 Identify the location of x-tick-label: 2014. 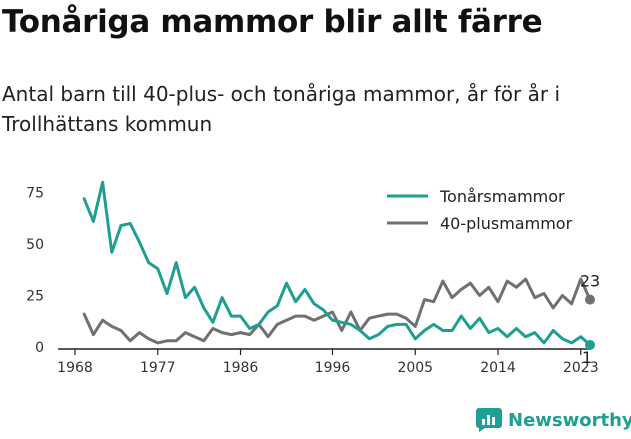
(498, 368).